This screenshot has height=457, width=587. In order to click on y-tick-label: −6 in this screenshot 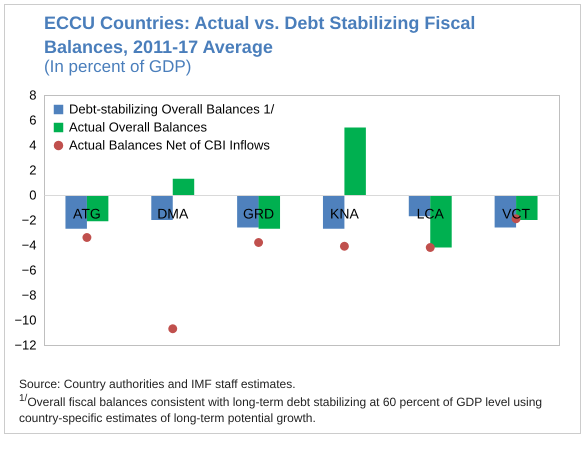, I will do `click(29, 270)`.